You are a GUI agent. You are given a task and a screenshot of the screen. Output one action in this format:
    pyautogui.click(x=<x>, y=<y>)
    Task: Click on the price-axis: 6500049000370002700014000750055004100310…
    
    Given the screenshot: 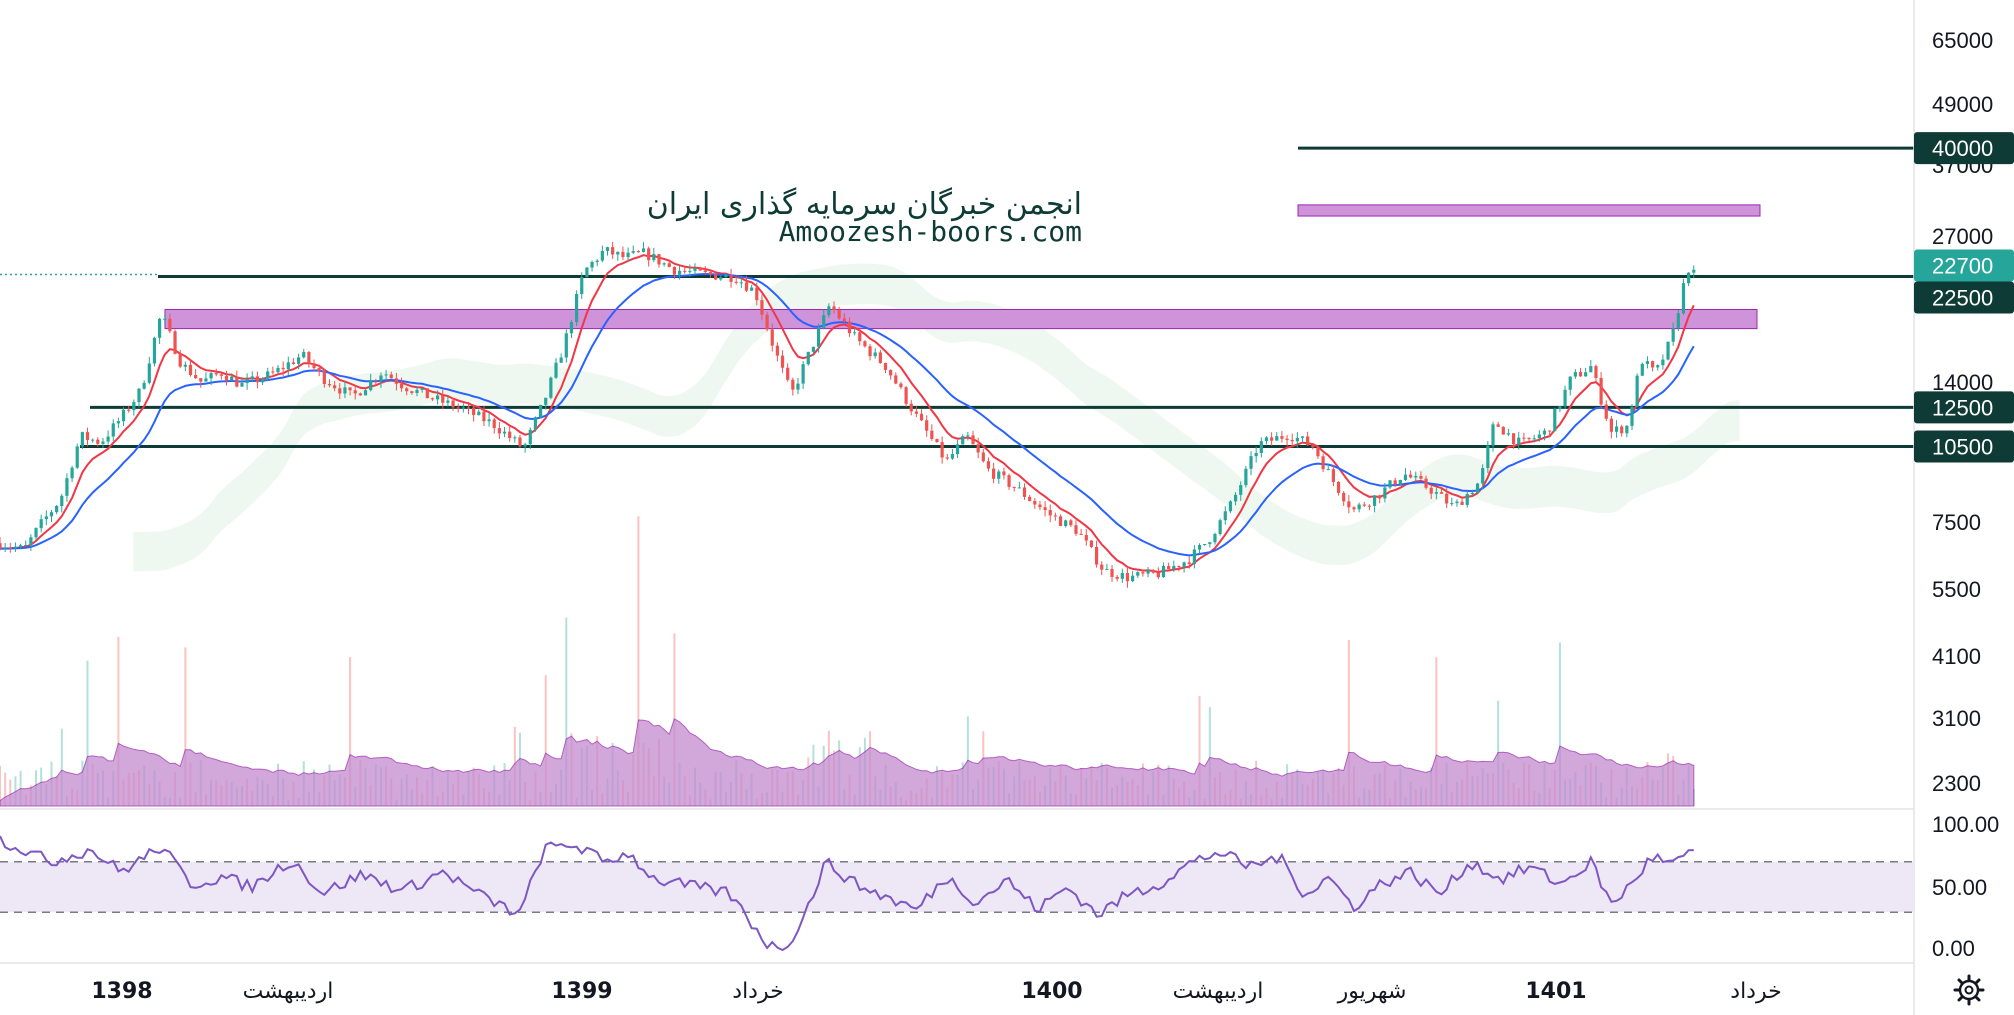 What is the action you would take?
    pyautogui.click(x=1962, y=412)
    